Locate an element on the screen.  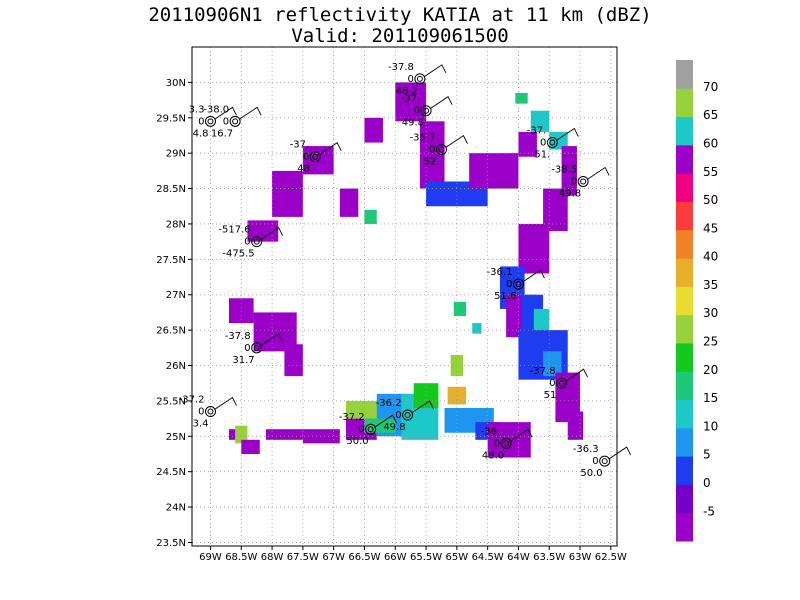
x-tick-label: 63.5W is located at coordinates (549, 557).